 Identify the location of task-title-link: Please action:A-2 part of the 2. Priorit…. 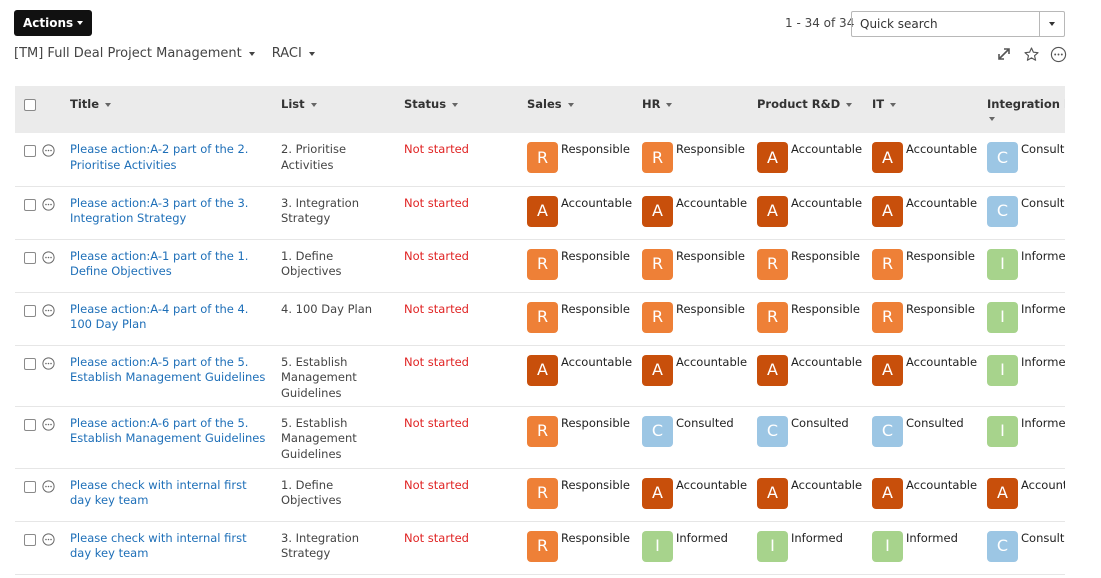
(159, 157).